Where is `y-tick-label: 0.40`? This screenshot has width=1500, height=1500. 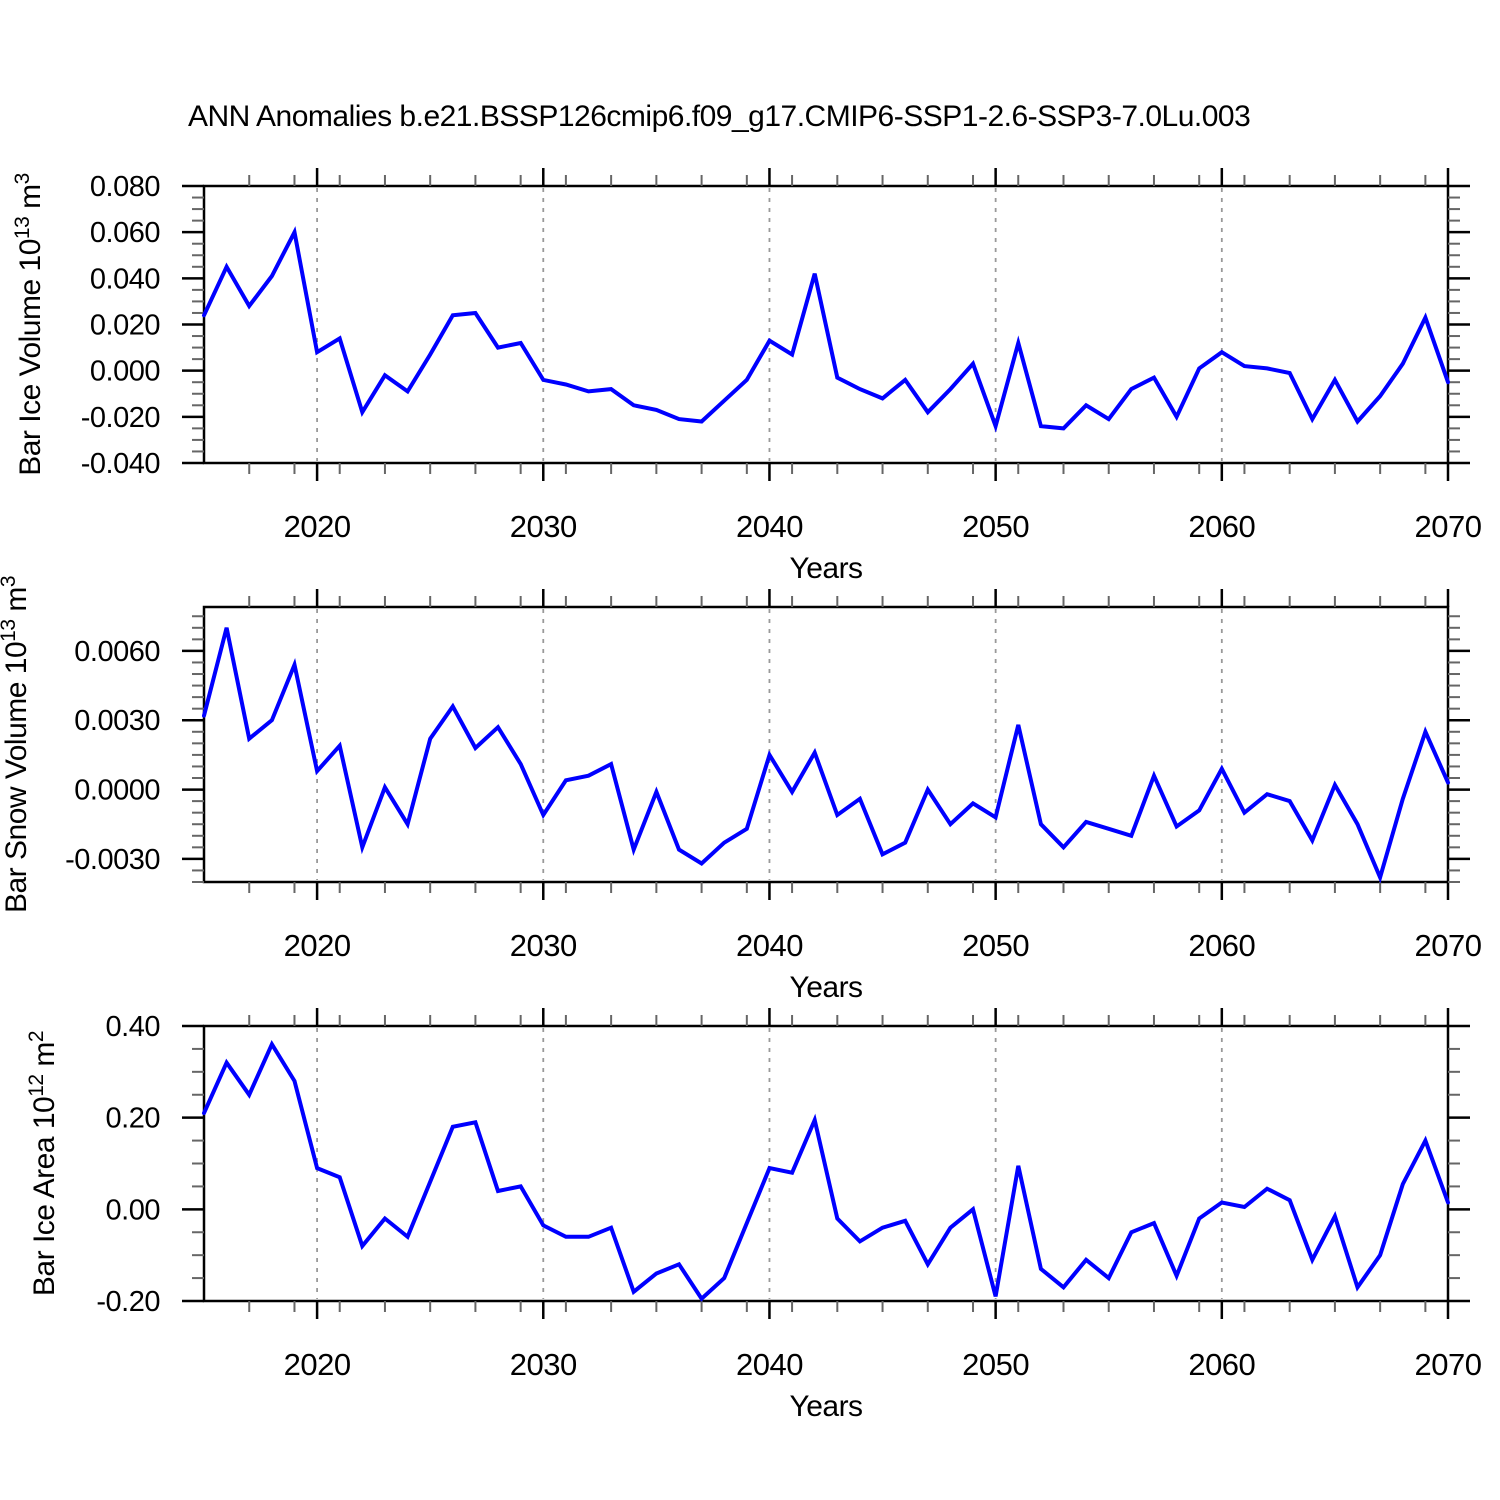
y-tick-label: 0.40 is located at coordinates (133, 1027).